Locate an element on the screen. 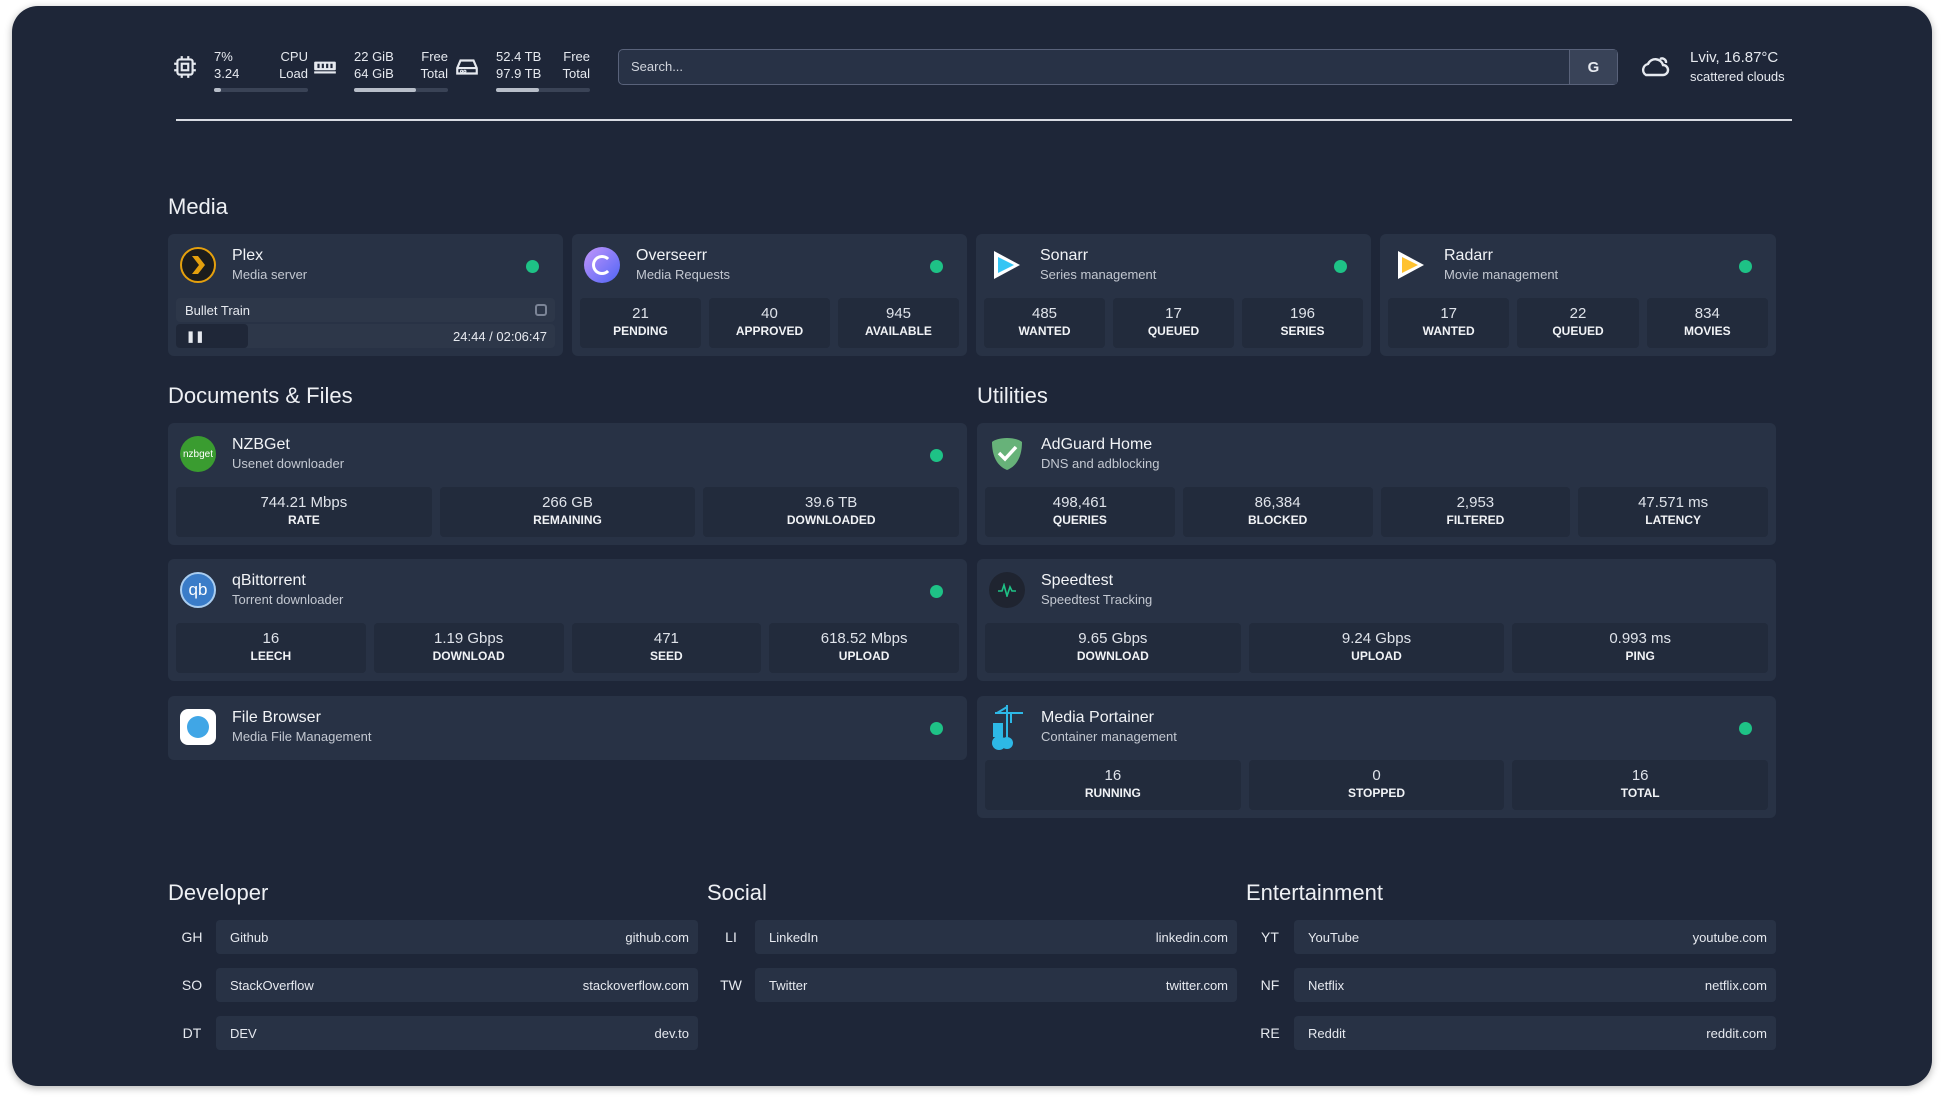 The image size is (1944, 1104). bookmark-linkedin: LI LinkedIn linkedin.com is located at coordinates (972, 937).